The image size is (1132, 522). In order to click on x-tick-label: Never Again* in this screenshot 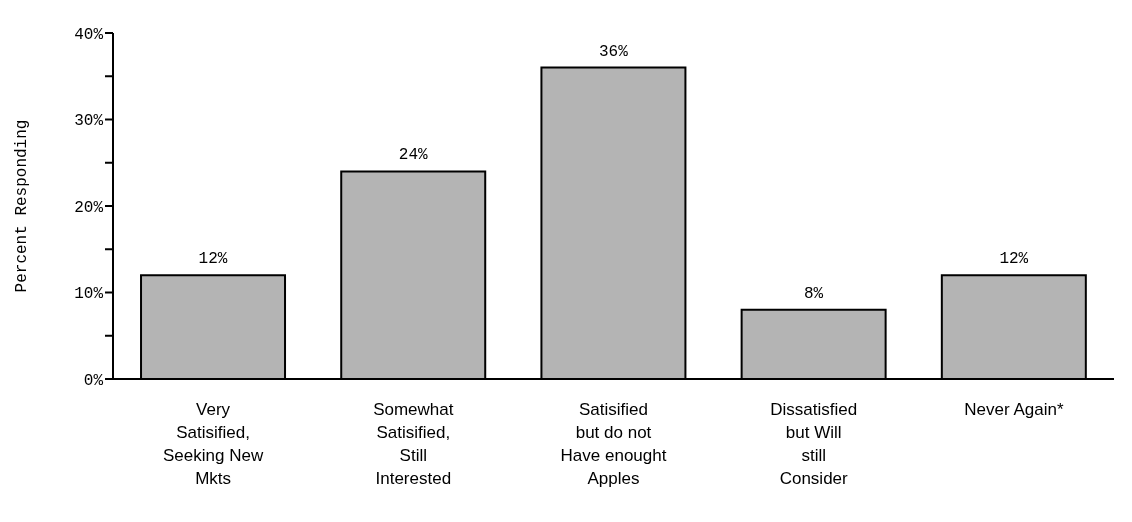, I will do `click(1014, 409)`.